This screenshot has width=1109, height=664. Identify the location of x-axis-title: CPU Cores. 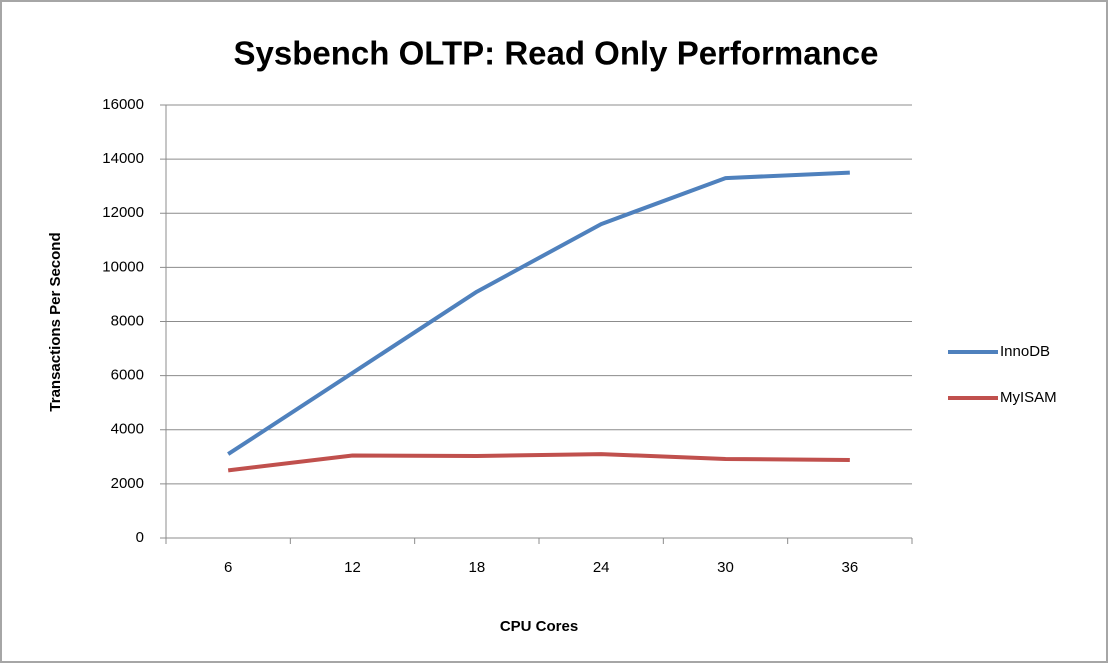
(539, 626).